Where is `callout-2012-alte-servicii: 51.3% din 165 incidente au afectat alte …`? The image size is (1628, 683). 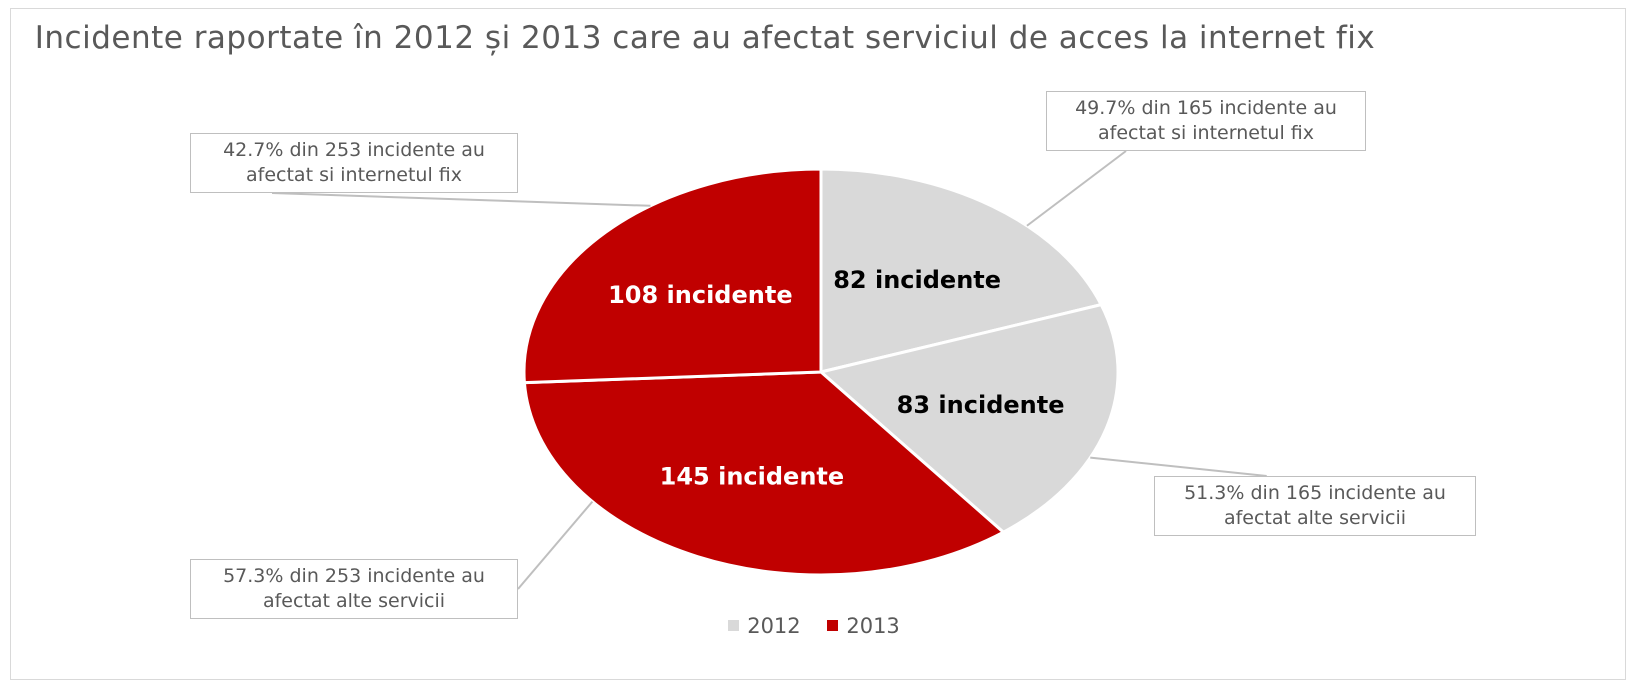 callout-2012-alte-servicii: 51.3% din 165 incidente au afectat alte … is located at coordinates (1315, 506).